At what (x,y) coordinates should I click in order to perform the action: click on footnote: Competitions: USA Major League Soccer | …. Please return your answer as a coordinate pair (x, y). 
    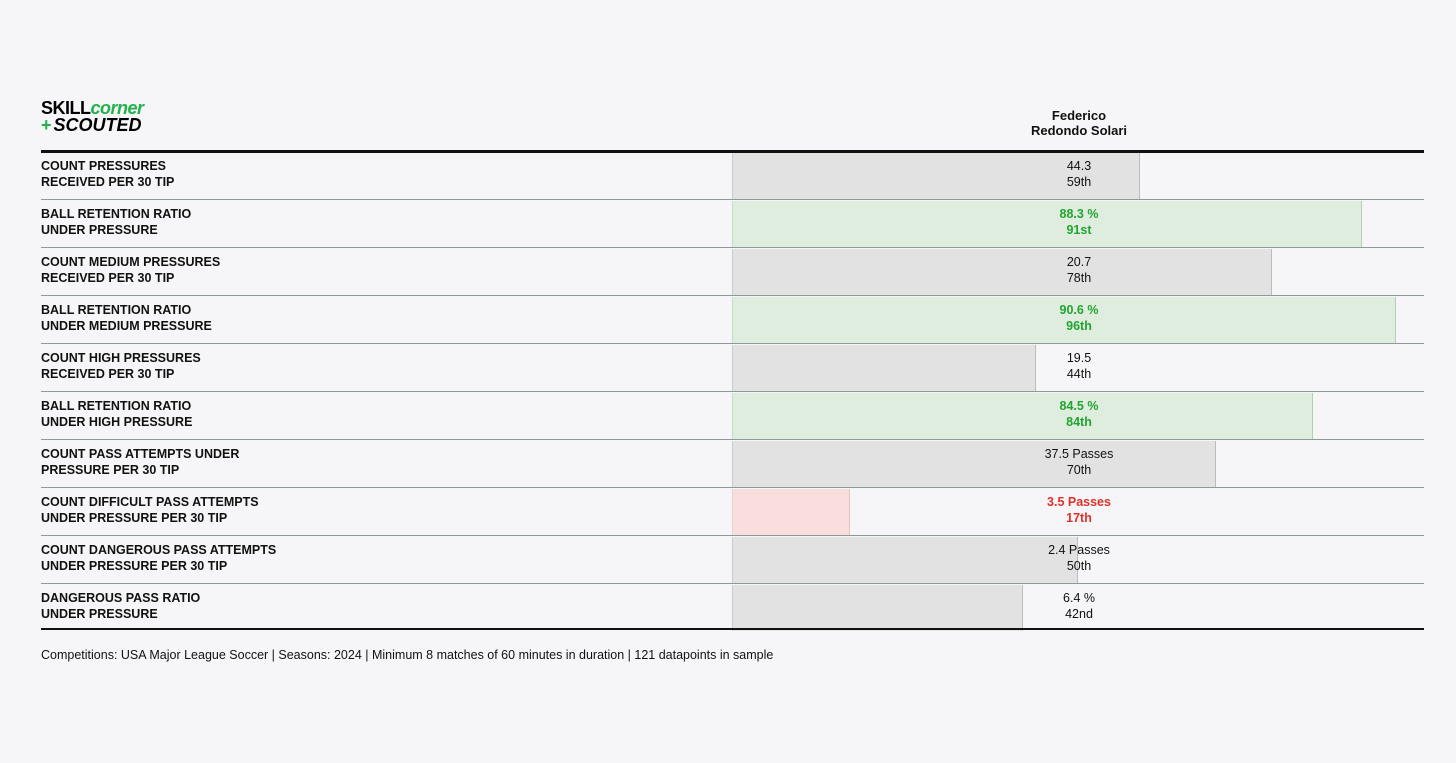
    Looking at the image, I should click on (407, 655).